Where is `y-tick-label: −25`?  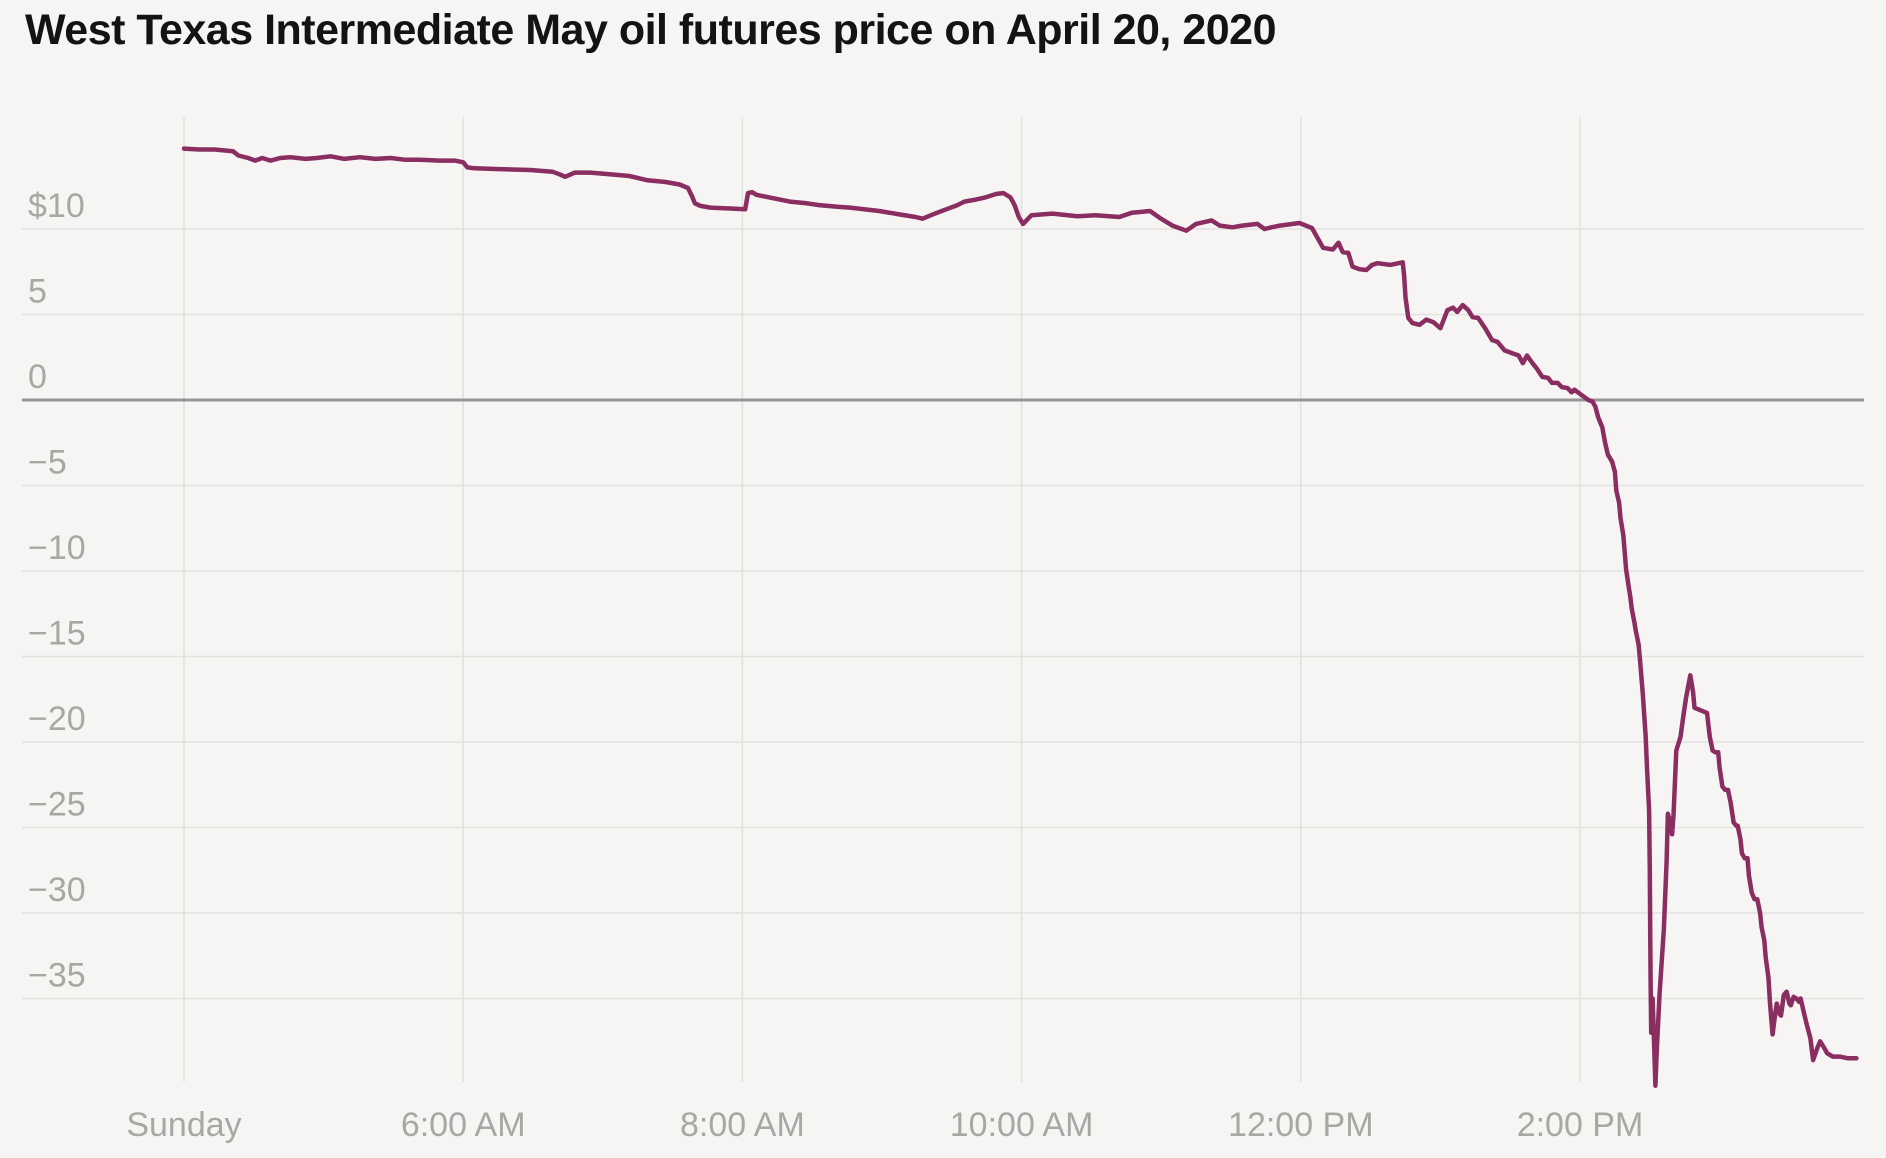
y-tick-label: −25 is located at coordinates (57, 805).